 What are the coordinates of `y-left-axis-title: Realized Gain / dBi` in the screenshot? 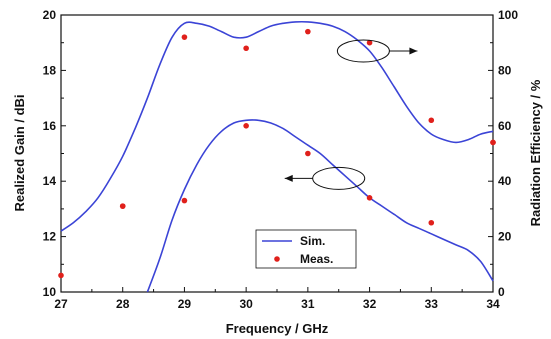 It's located at (19, 152).